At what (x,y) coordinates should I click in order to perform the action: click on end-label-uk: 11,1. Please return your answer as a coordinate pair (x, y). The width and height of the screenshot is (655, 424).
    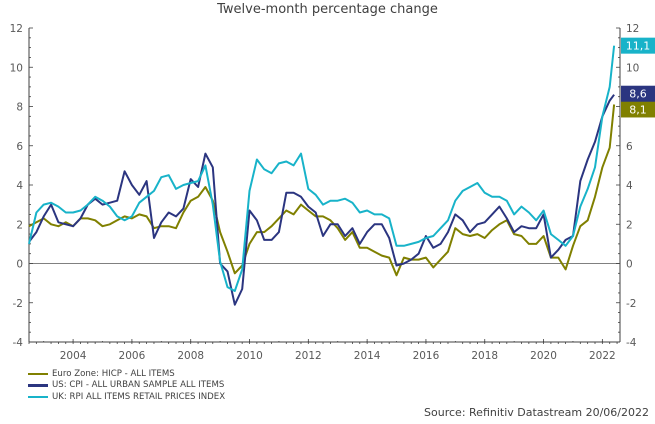
    Looking at the image, I should click on (638, 45).